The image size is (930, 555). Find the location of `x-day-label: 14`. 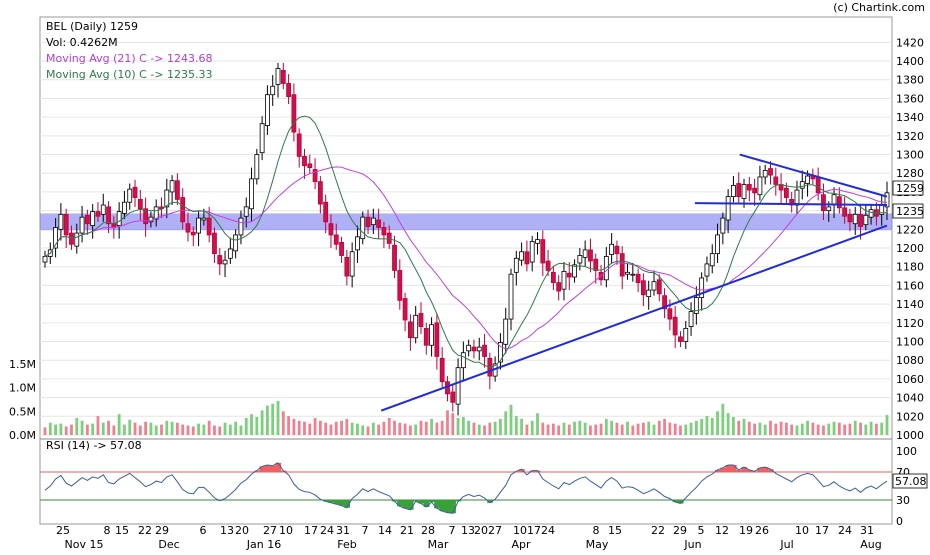

x-day-label: 14 is located at coordinates (385, 530).